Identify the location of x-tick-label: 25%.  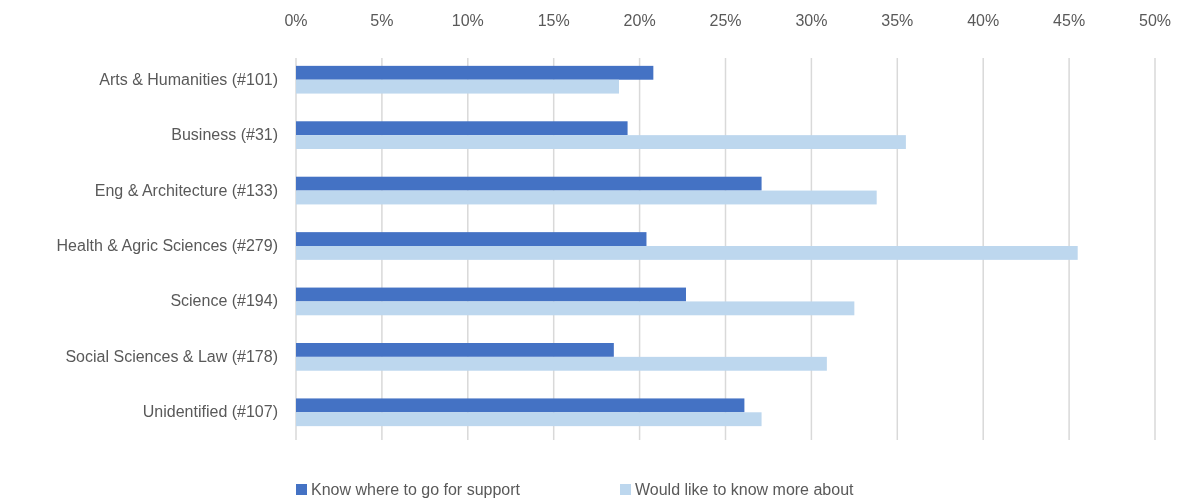
(725, 20).